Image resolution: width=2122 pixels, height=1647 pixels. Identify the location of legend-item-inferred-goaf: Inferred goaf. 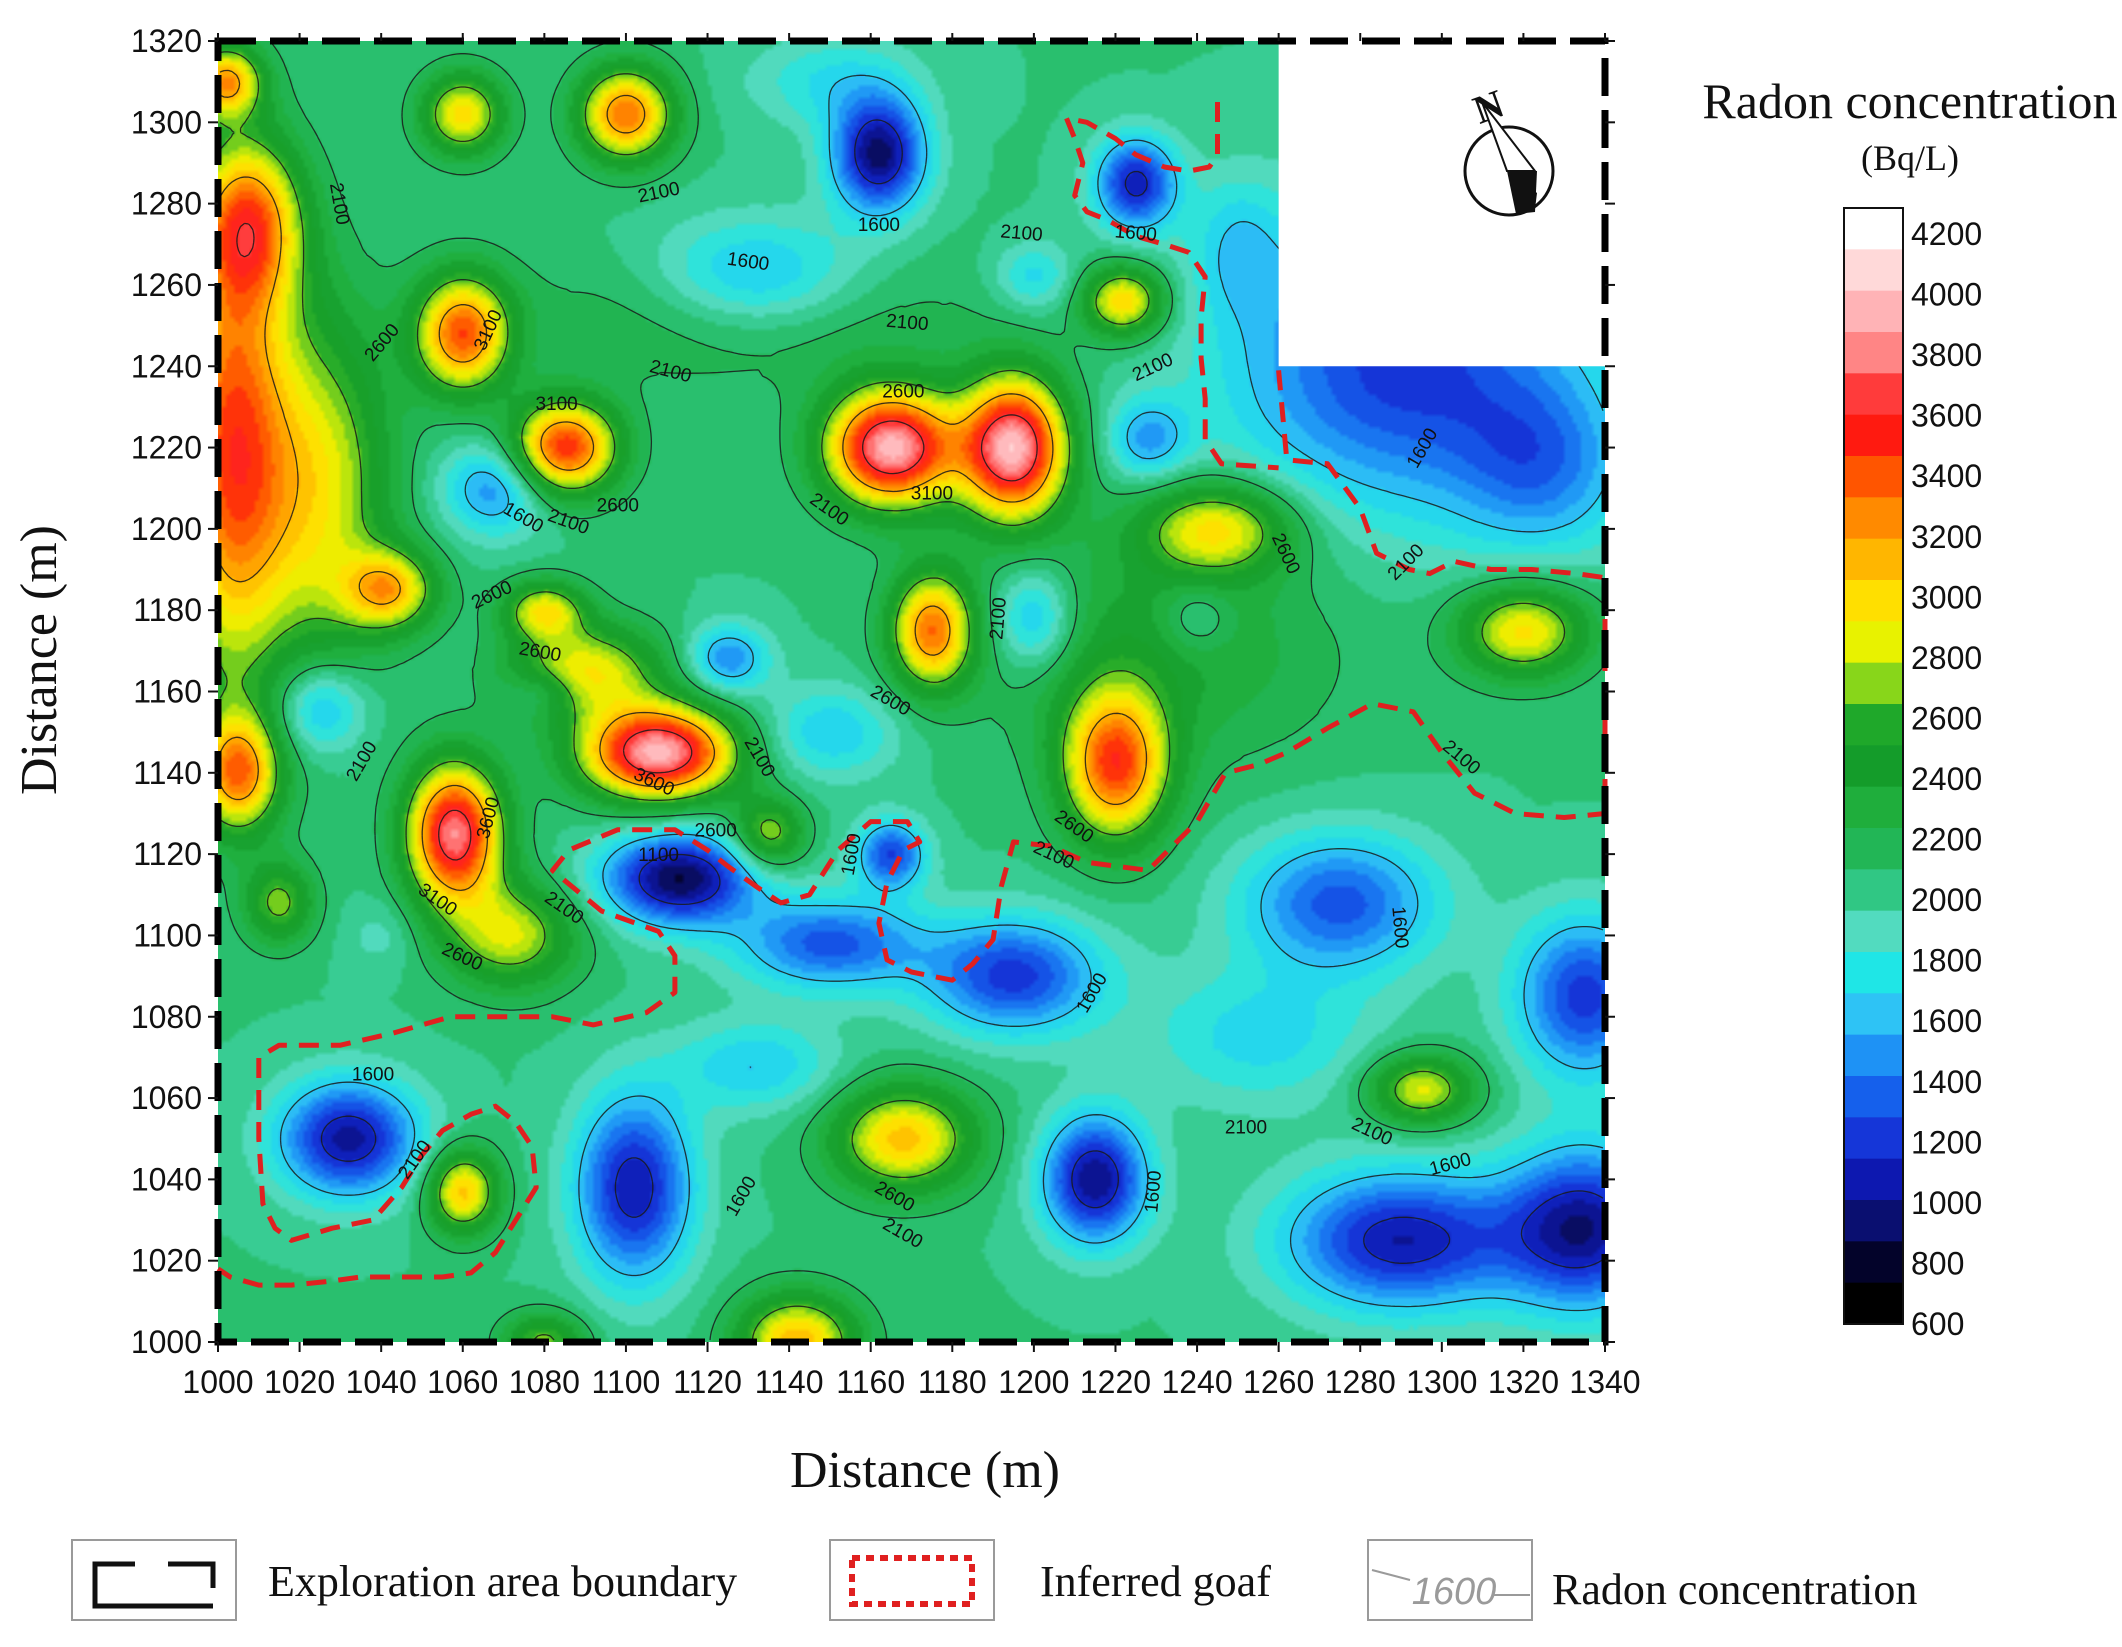
(1050, 1580).